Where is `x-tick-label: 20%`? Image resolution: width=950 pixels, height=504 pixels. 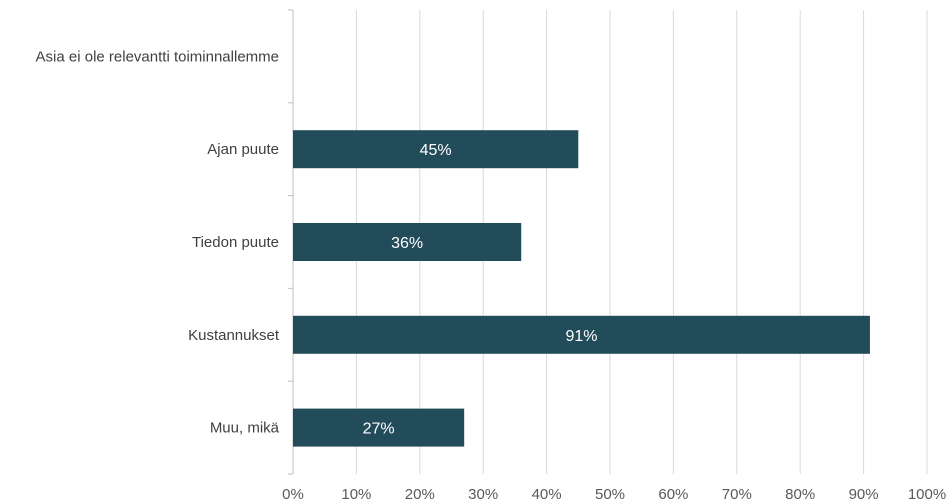
x-tick-label: 20% is located at coordinates (420, 494).